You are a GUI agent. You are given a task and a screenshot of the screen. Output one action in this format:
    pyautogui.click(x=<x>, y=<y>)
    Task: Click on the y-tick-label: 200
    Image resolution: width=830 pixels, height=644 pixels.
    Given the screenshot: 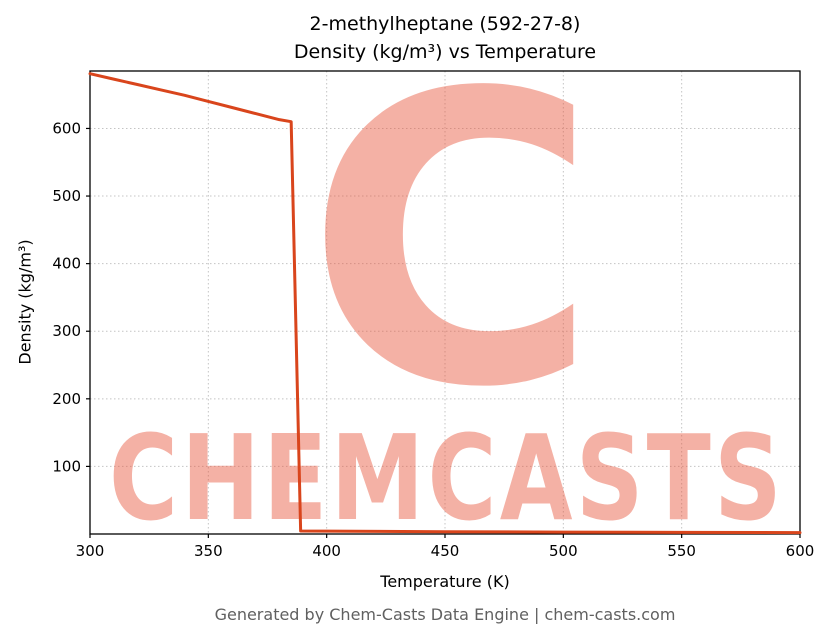 What is the action you would take?
    pyautogui.click(x=66, y=399)
    